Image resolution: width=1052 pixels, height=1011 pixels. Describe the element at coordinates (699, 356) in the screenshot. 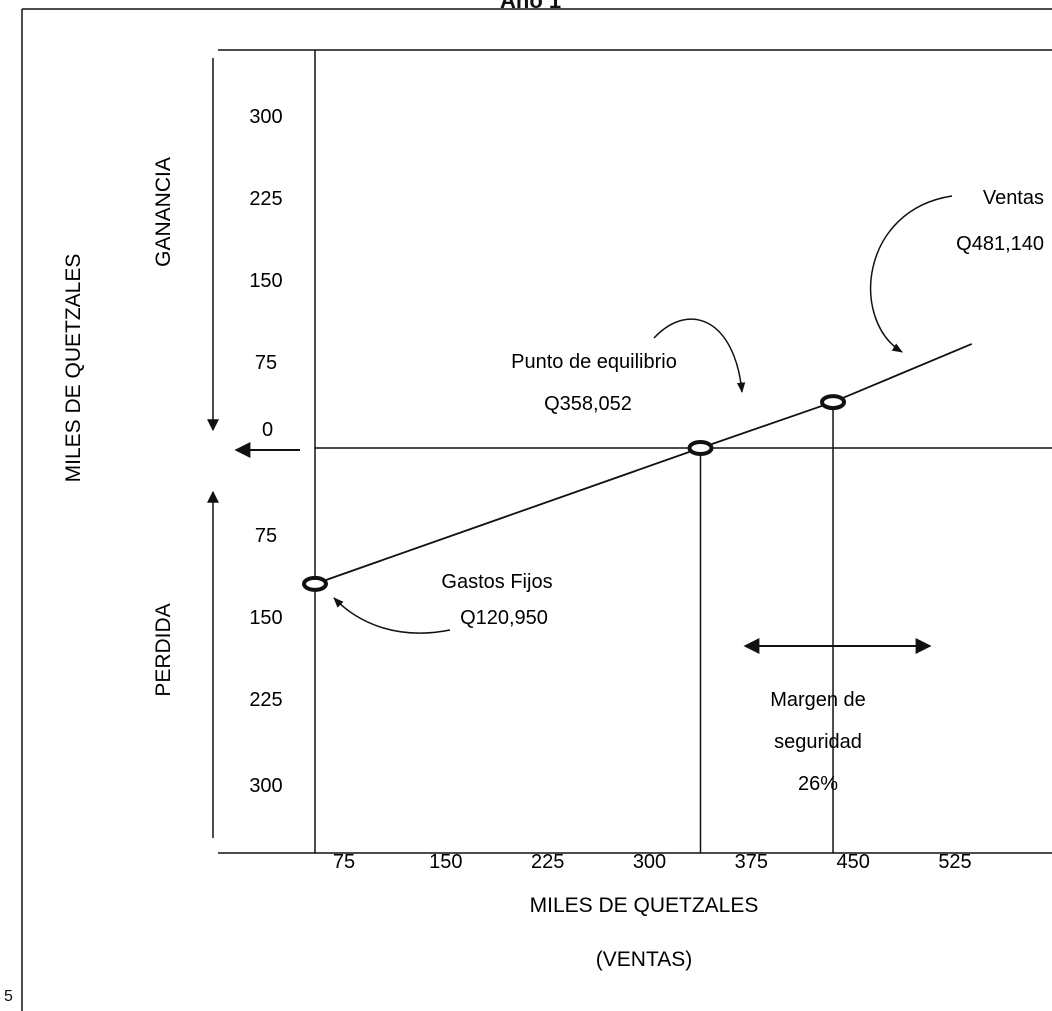

I see `equilibrio-pointer` at that location.